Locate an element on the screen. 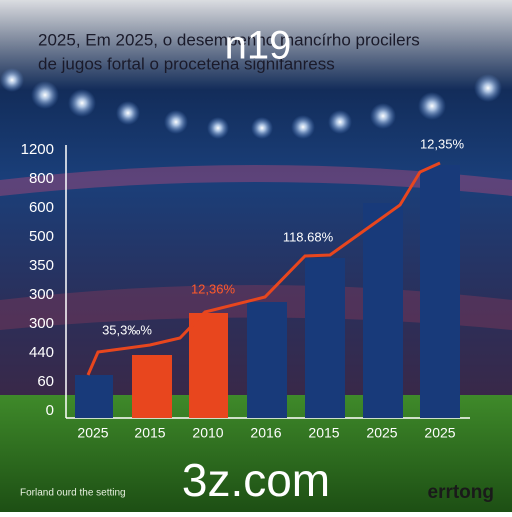 This screenshot has width=512, height=517. y-axis-label: 600 is located at coordinates (41, 207).